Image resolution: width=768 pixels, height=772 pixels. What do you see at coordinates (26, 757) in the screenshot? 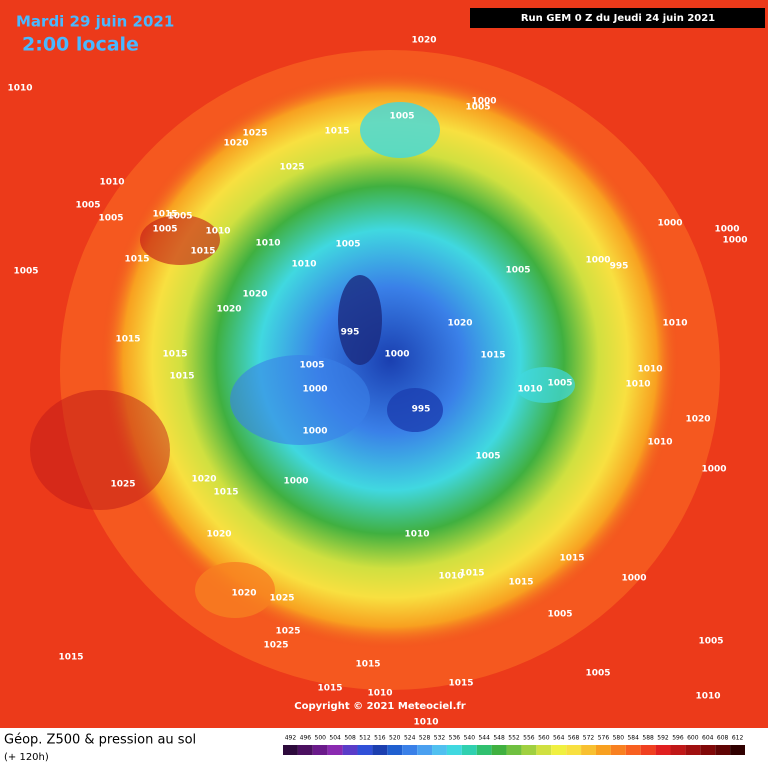
I see `footer-lead: (+ 120h)` at bounding box center [26, 757].